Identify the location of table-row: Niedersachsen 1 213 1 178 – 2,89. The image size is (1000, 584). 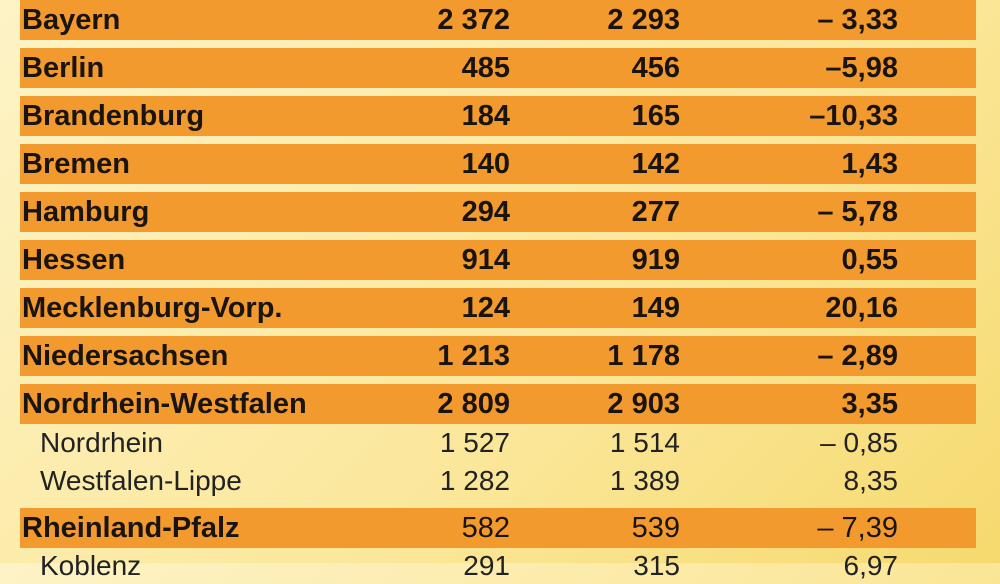
(498, 356).